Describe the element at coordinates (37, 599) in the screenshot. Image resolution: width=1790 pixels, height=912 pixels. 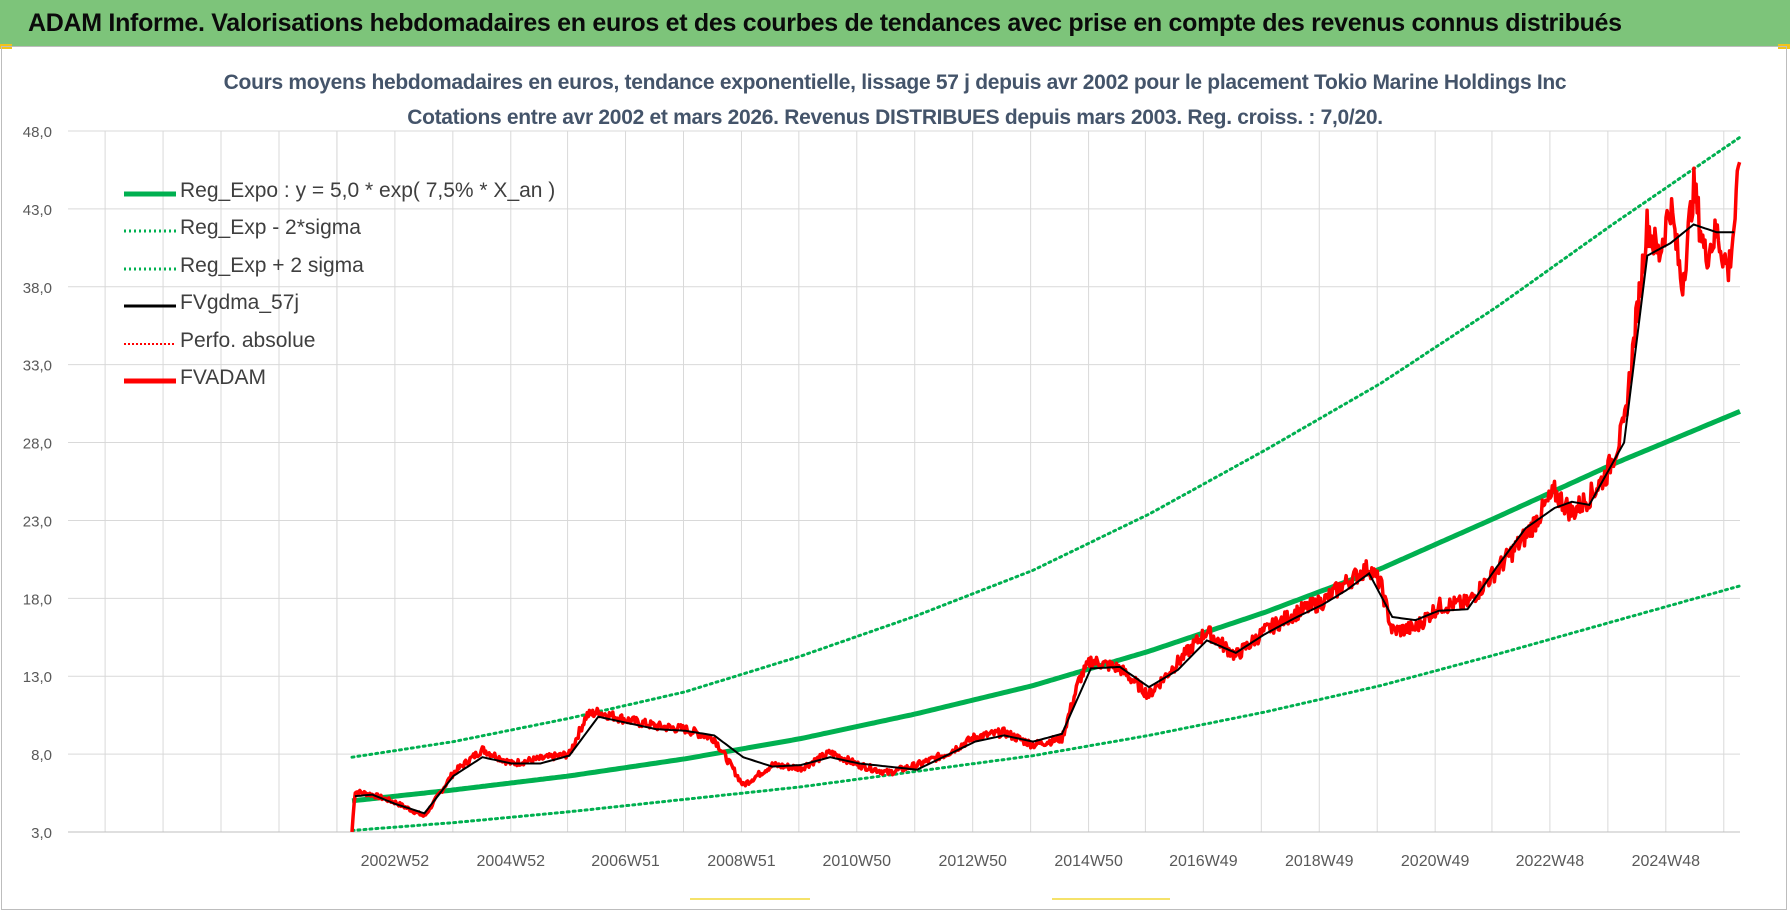
I see `y-tick-label: 18,0` at that location.